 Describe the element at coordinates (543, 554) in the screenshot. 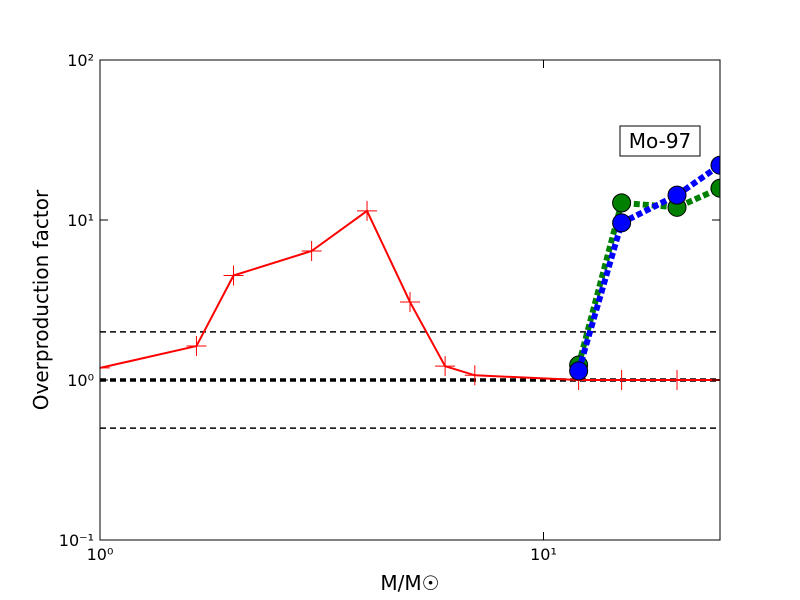

I see `x-tick-label: 10¹` at that location.